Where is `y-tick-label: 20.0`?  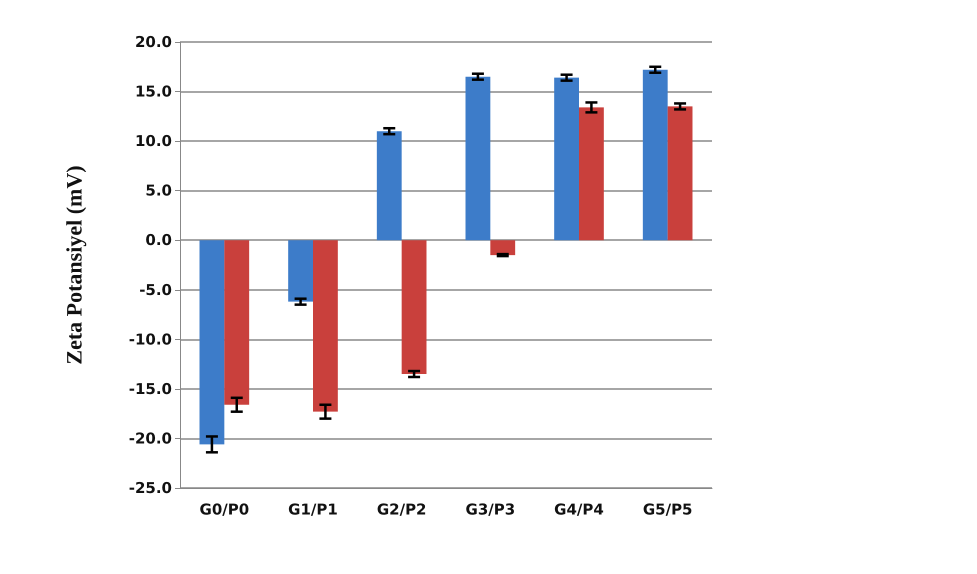 y-tick-label: 20.0 is located at coordinates (153, 42).